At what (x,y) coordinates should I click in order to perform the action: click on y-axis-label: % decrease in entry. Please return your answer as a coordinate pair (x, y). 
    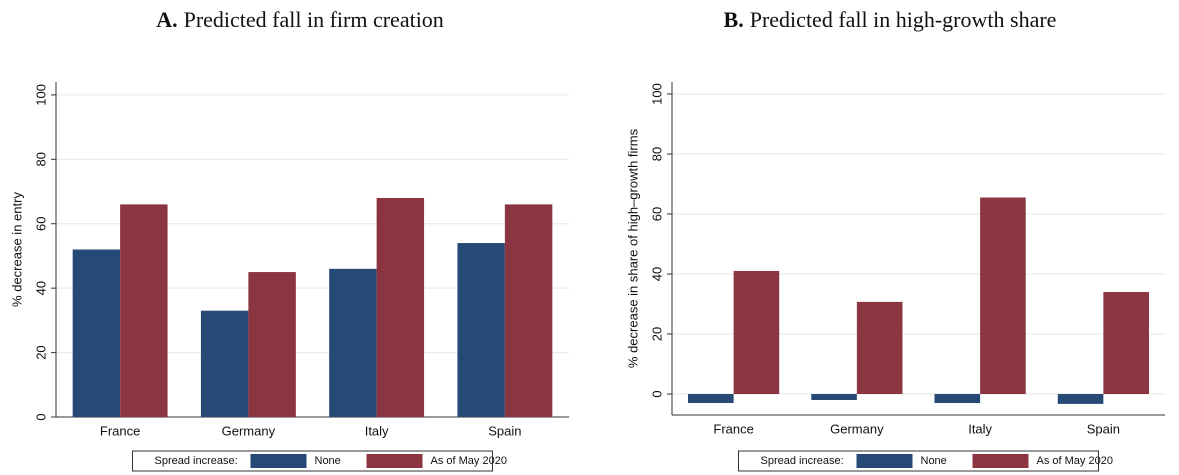
    Looking at the image, I should click on (16, 249).